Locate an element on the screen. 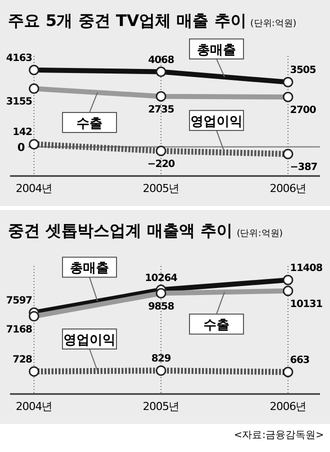  data-label: 663 is located at coordinates (300, 360).